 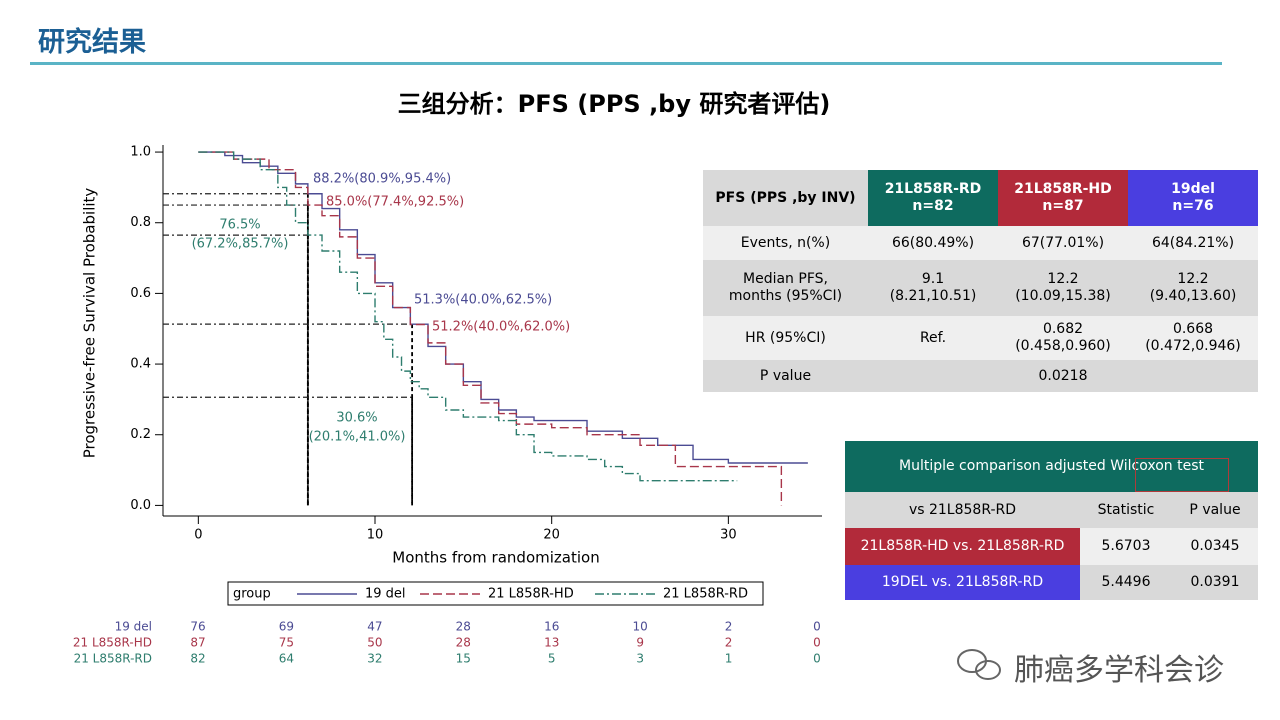 I want to click on wilcoxon-cell: 0.0391, so click(x=1215, y=582).